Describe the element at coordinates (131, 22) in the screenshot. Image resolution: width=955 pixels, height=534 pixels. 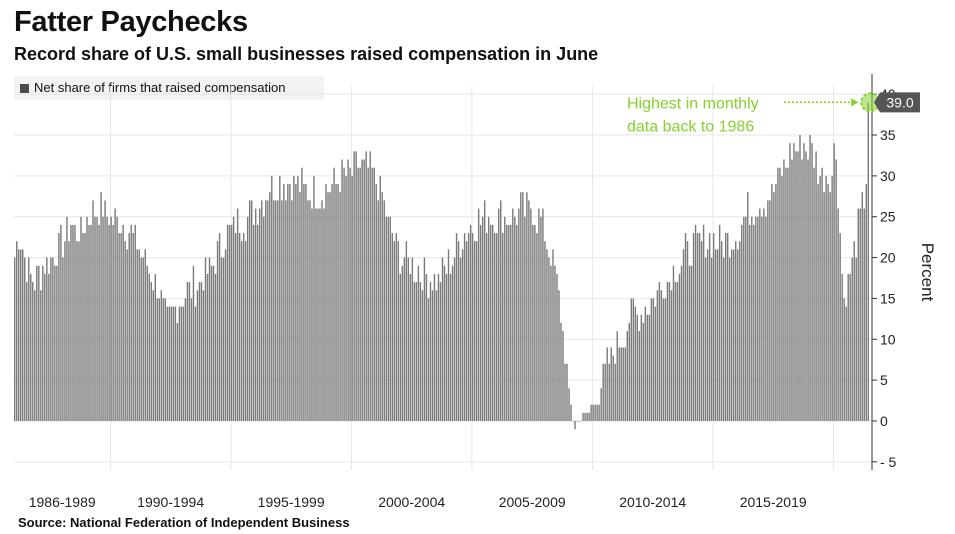
I see `chart-title: Fatter Paychecks` at that location.